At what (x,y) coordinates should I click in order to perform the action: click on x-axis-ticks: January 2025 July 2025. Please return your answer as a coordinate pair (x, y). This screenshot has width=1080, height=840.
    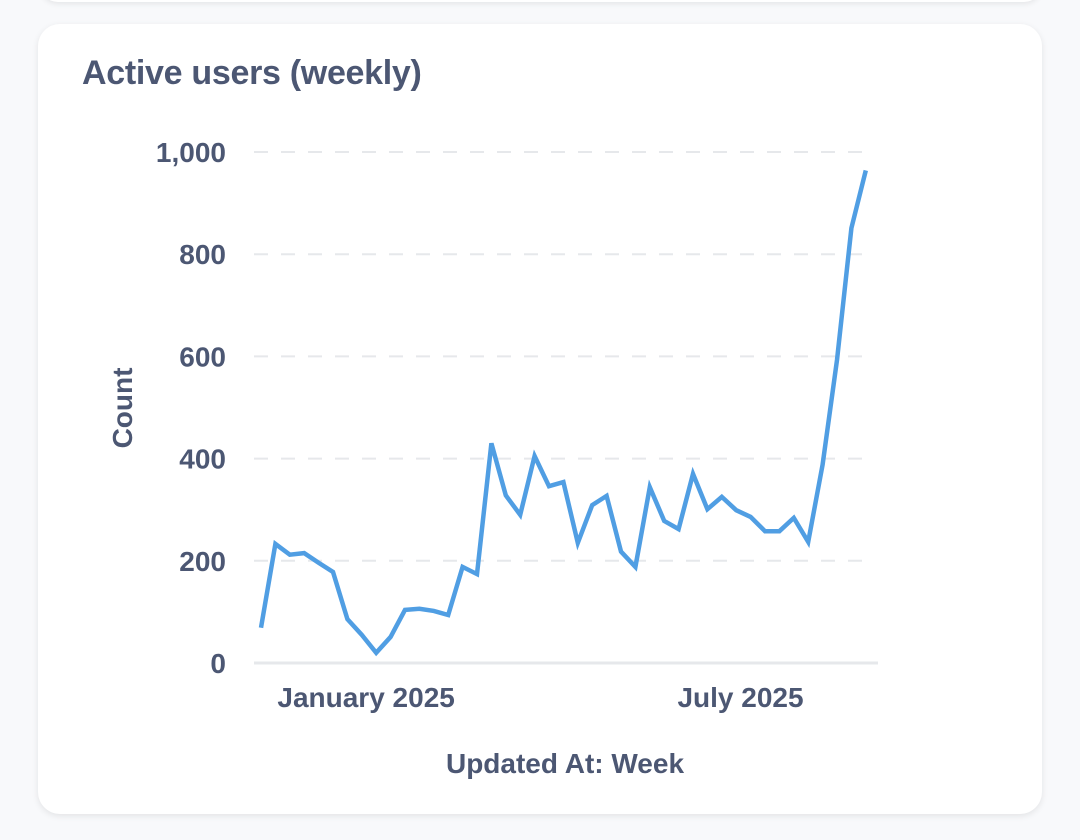
    Looking at the image, I should click on (540, 697).